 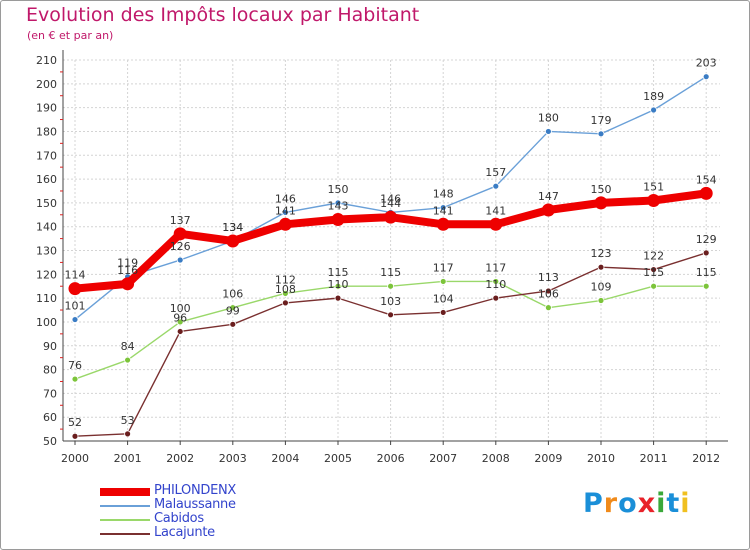 I want to click on logo-letter: x, so click(x=647, y=503).